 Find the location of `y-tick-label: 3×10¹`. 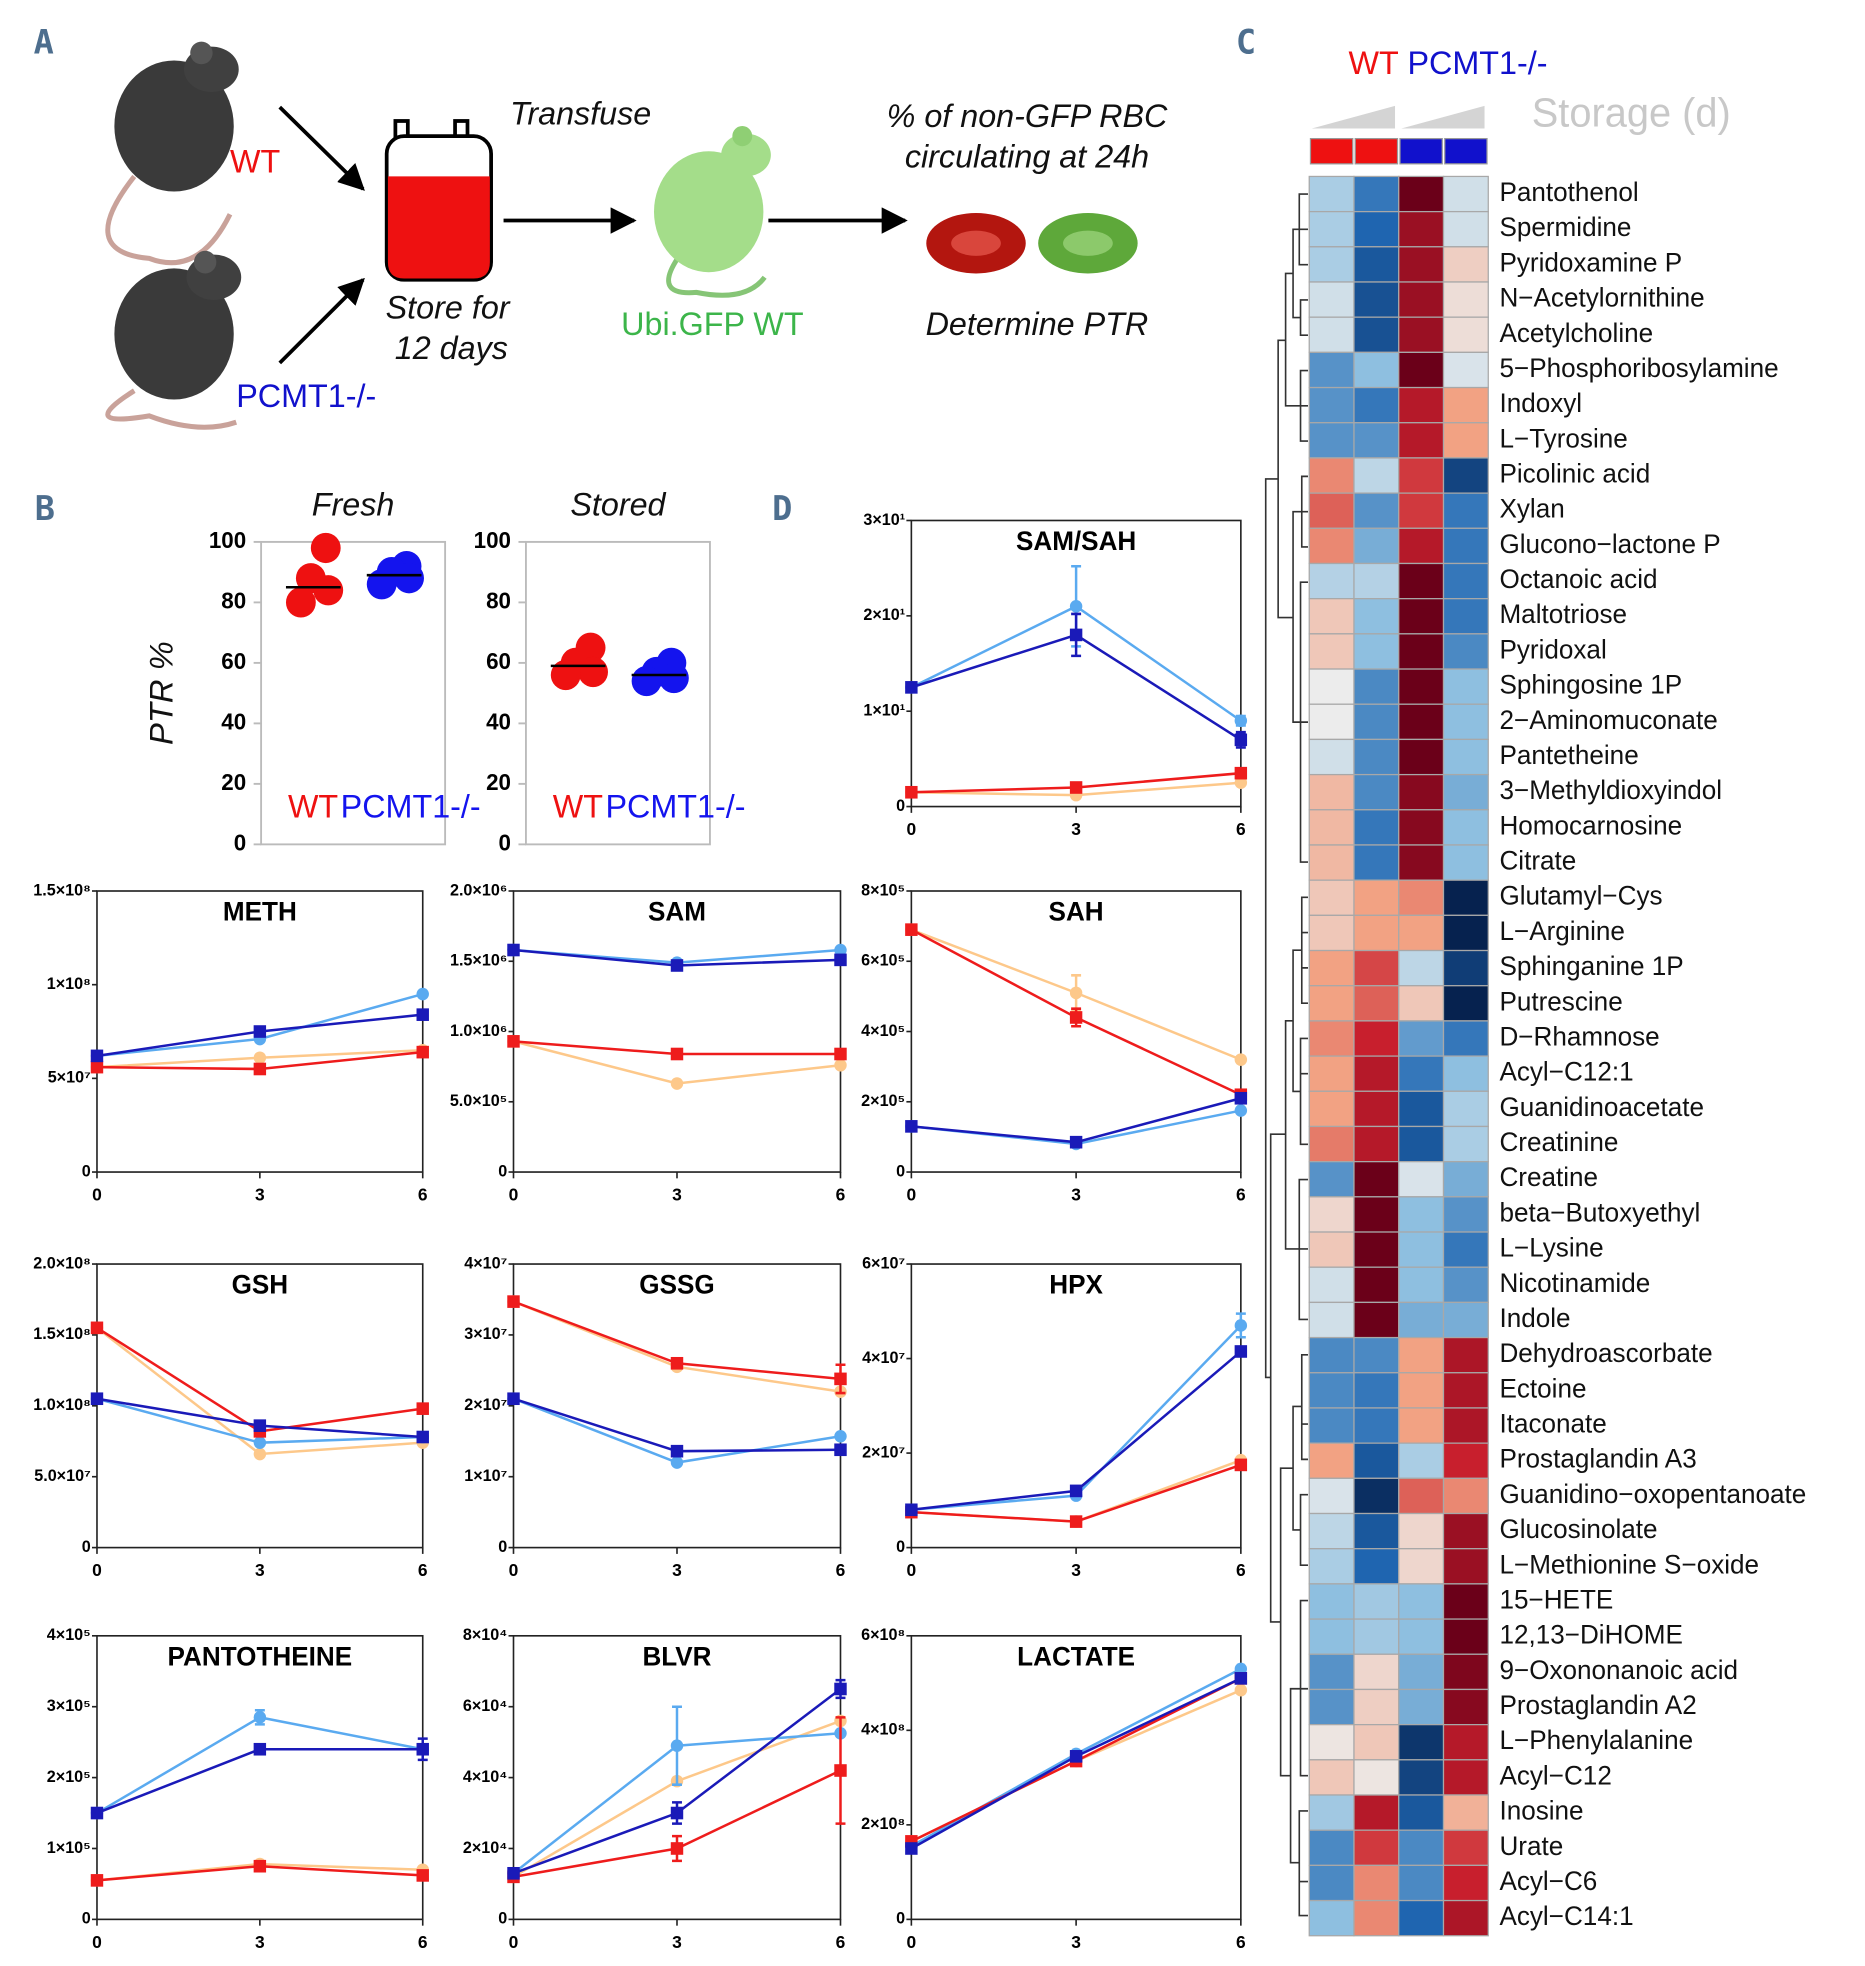

y-tick-label: 3×10¹ is located at coordinates (884, 520).